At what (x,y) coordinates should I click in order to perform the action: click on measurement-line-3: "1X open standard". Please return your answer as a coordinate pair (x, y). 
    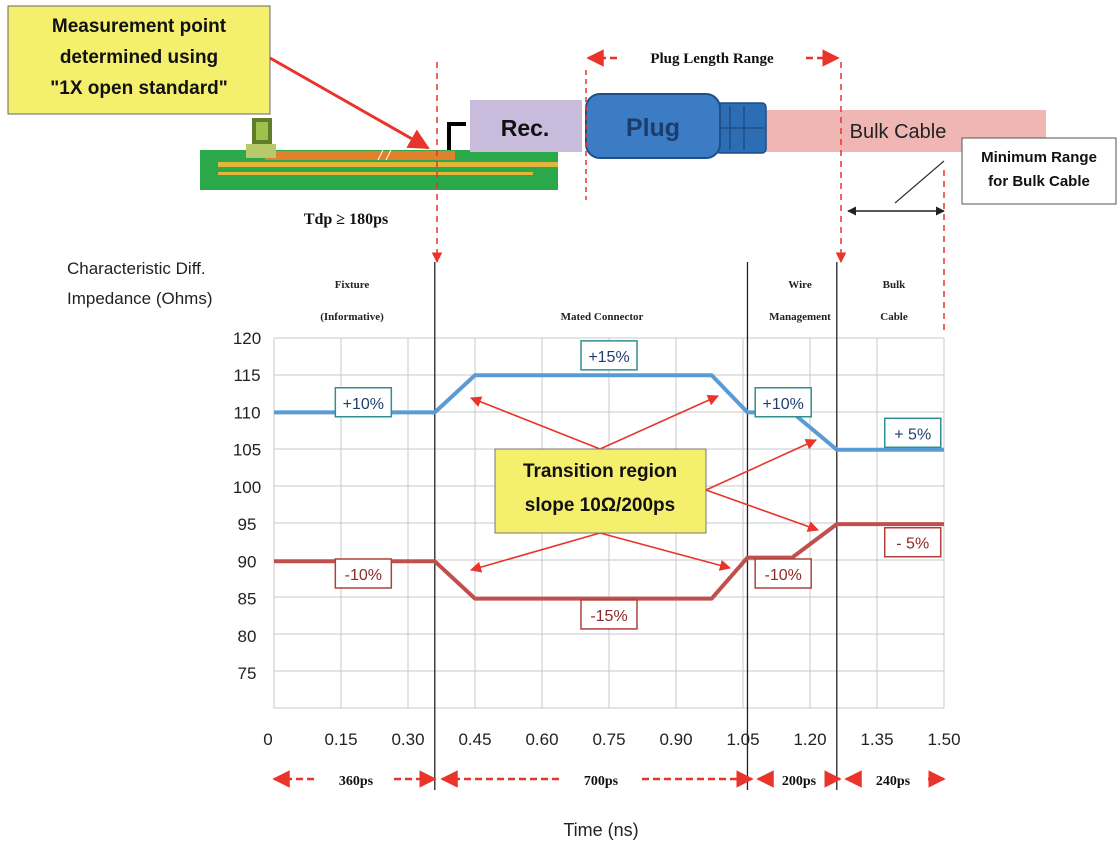
    Looking at the image, I should click on (138, 88).